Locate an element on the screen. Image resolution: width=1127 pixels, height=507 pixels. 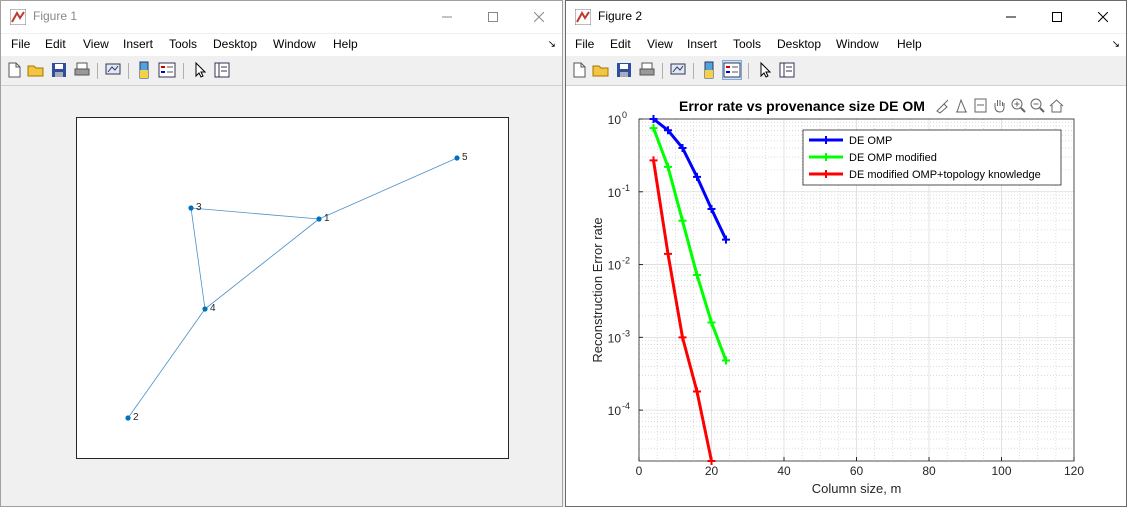
legend-label: DE OMP modified is located at coordinates (893, 158).